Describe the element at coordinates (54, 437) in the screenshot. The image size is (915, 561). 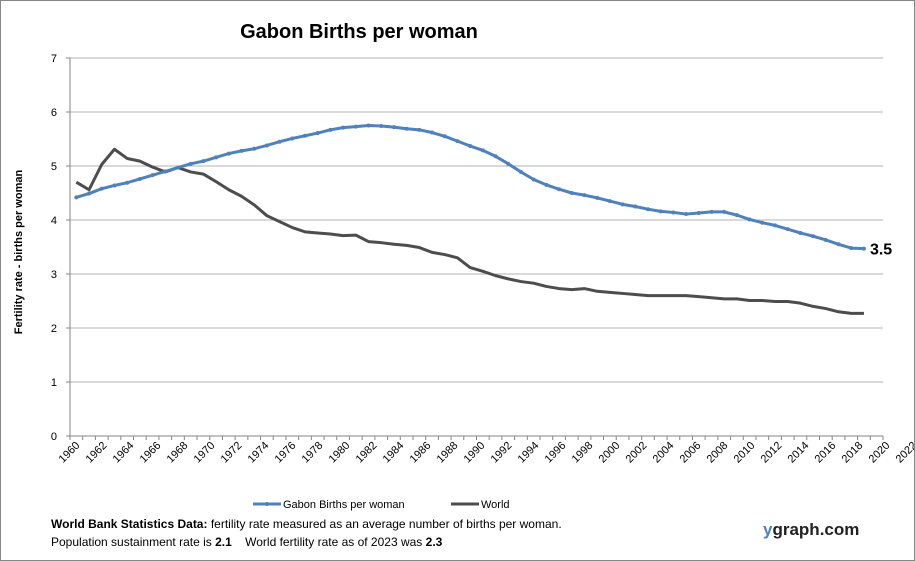
I see `y-tick-label: 0` at that location.